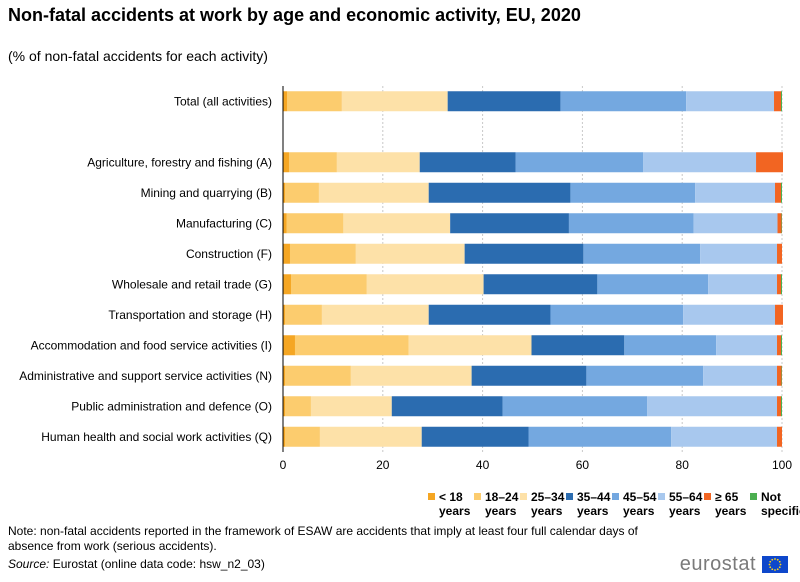 The image size is (800, 582). I want to click on legend-label: 18–24 years, so click(501, 504).